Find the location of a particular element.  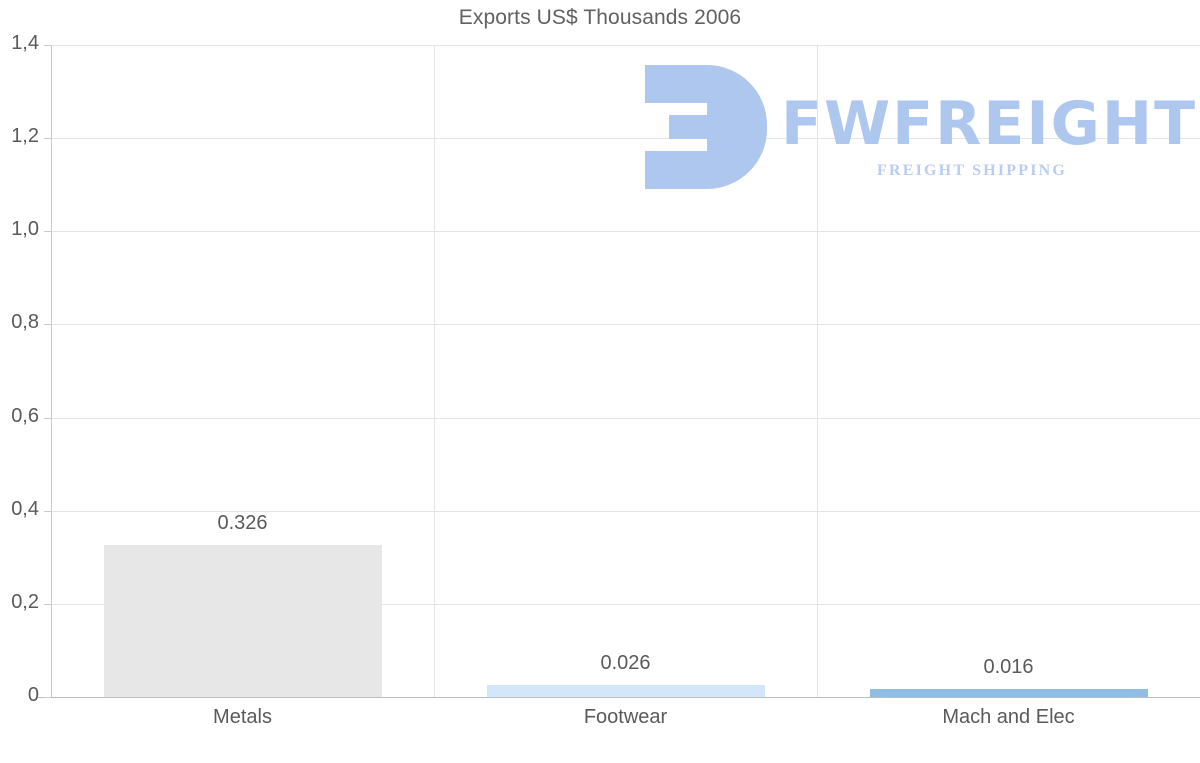

bar-footwear is located at coordinates (626, 691).